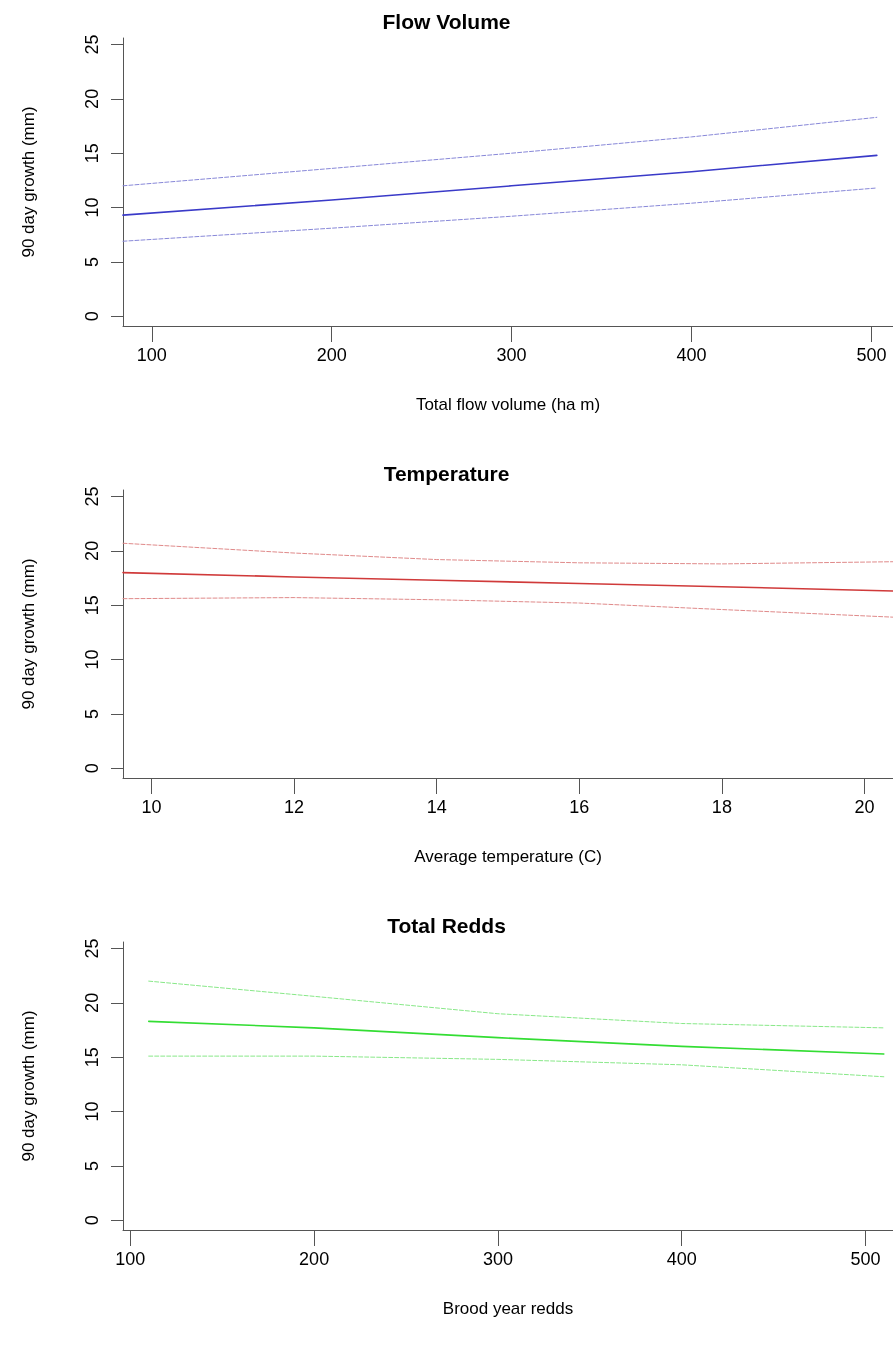 This screenshot has height=1357, width=893. Describe the element at coordinates (579, 807) in the screenshot. I see `x-tick-label: 16` at that location.